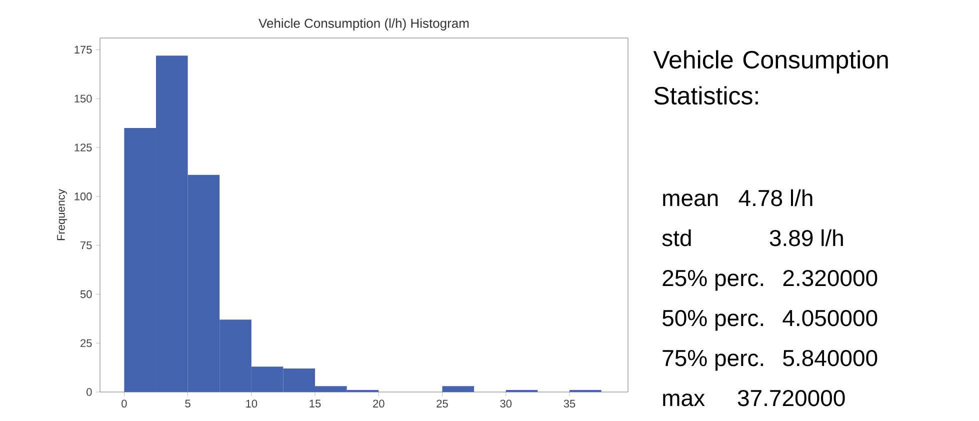 This screenshot has height=421, width=979. What do you see at coordinates (506, 404) in the screenshot?
I see `x-tick-label: 30` at bounding box center [506, 404].